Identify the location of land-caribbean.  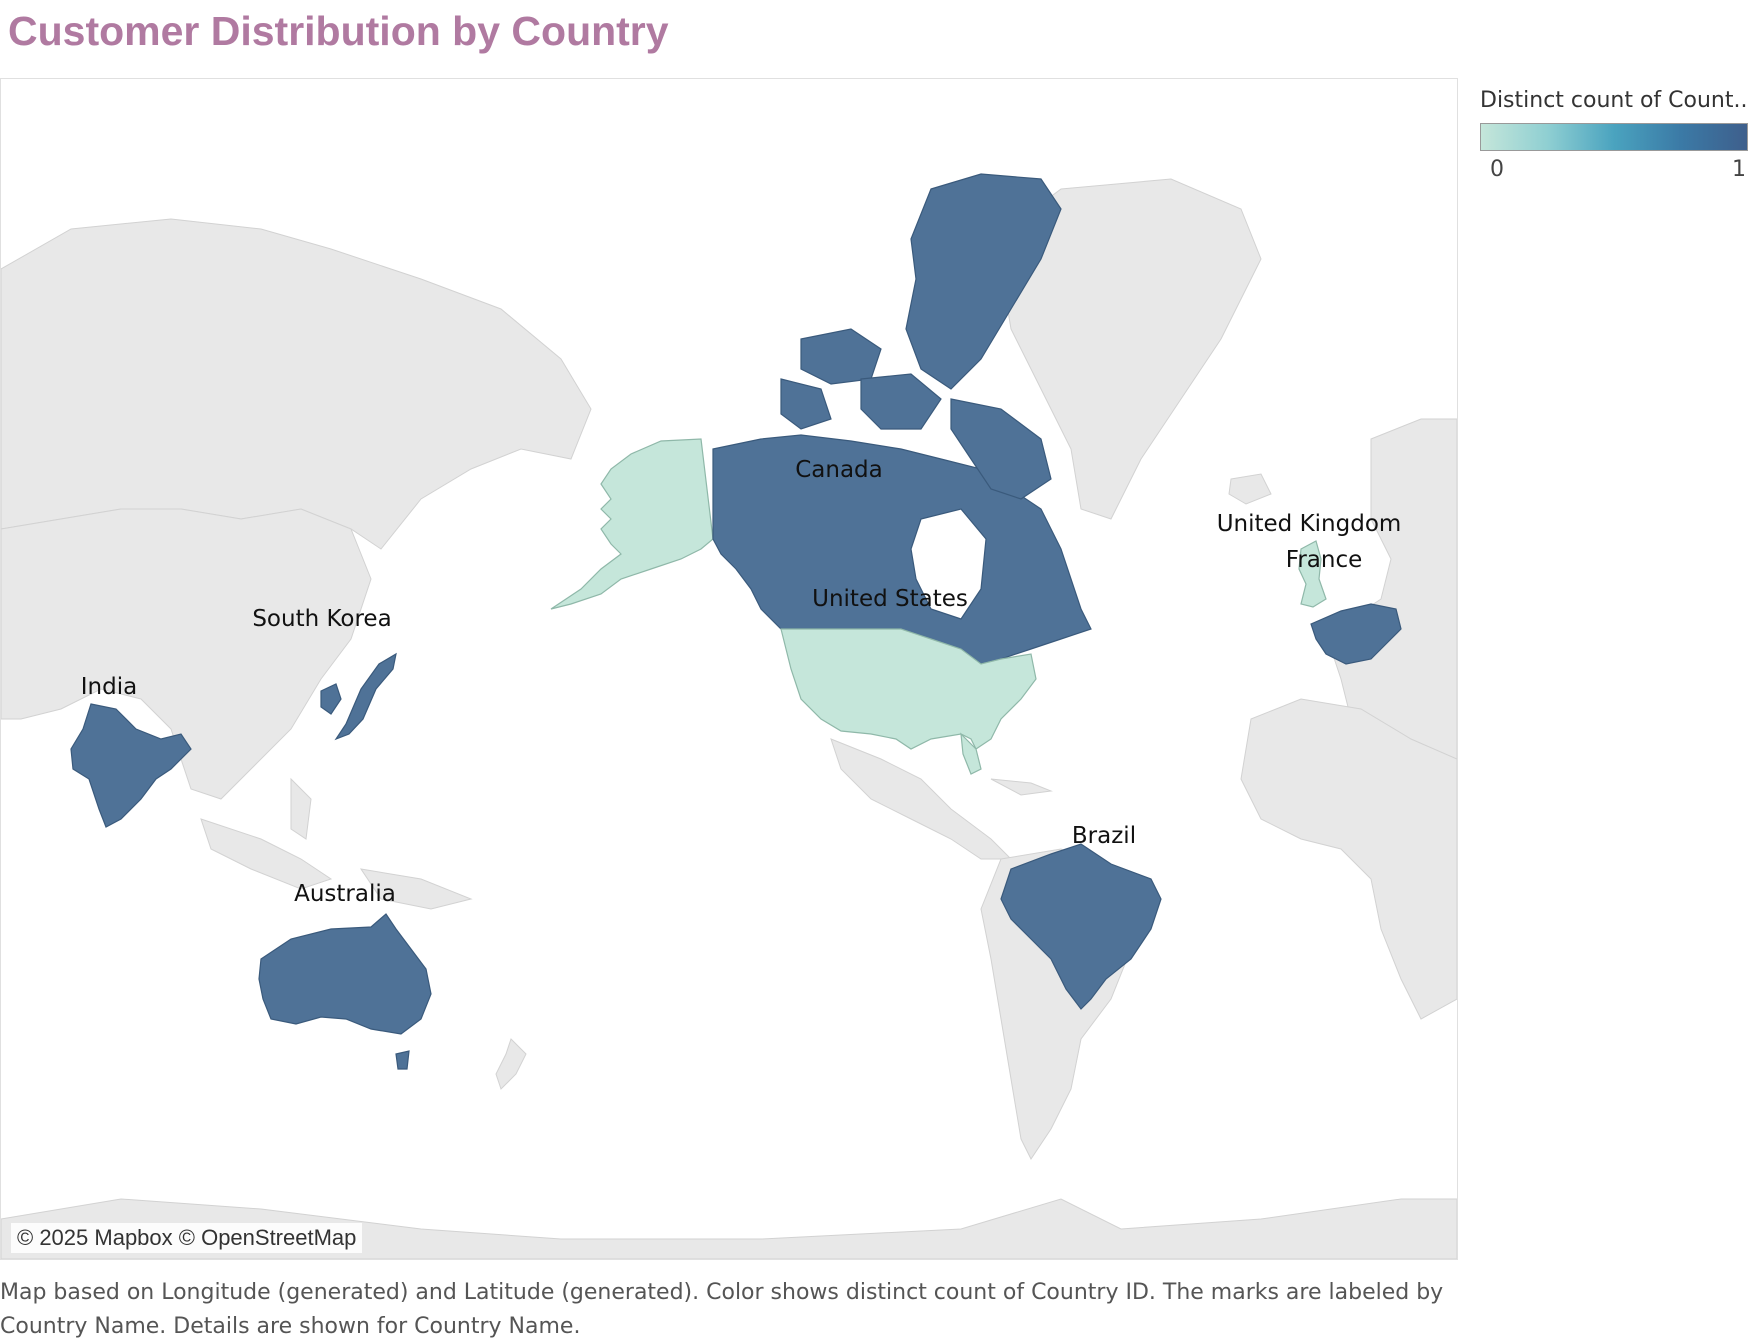
(1021, 787).